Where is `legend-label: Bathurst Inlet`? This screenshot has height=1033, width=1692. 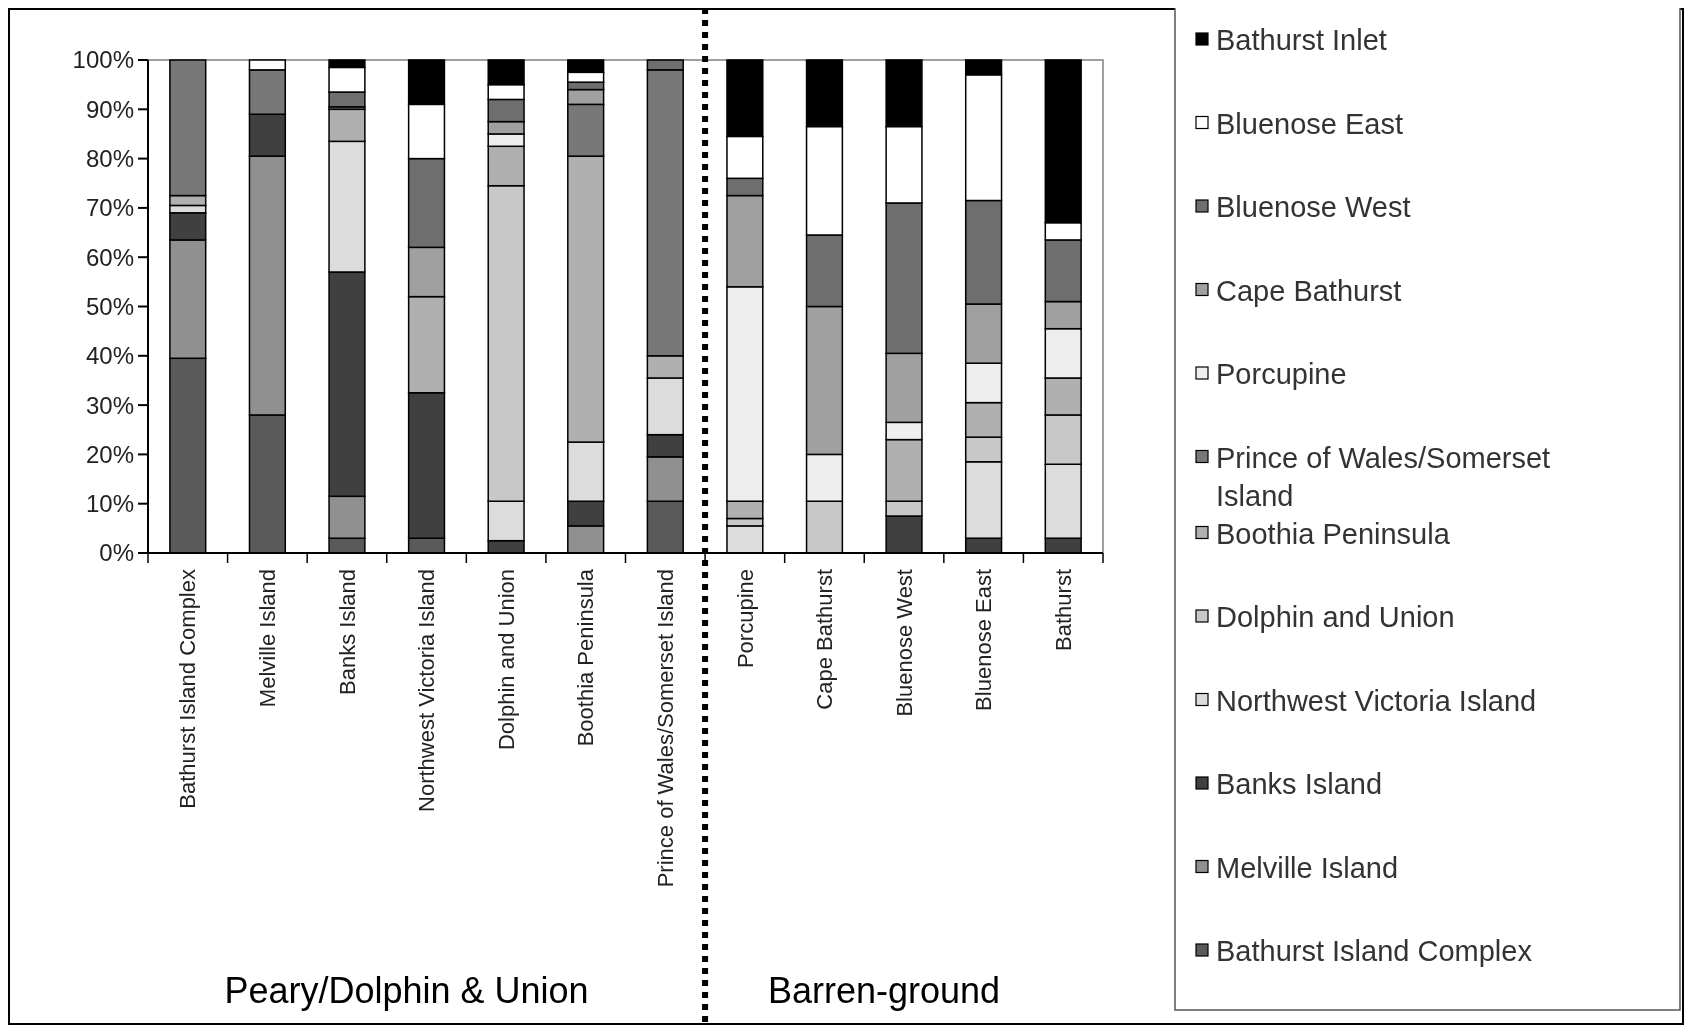 legend-label: Bathurst Inlet is located at coordinates (1301, 40).